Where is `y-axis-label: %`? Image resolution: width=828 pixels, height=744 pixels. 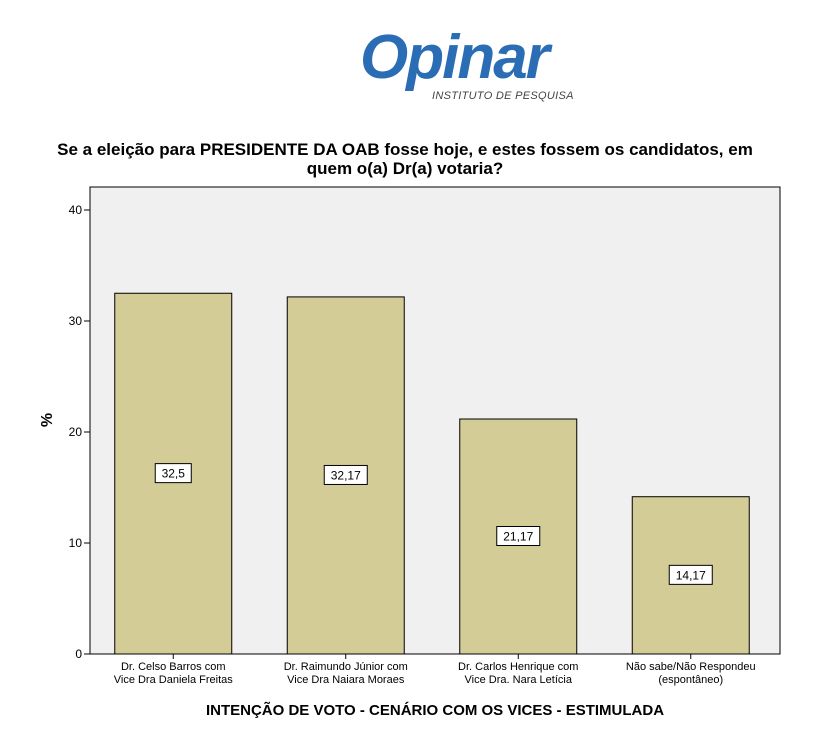 y-axis-label: % is located at coordinates (47, 420).